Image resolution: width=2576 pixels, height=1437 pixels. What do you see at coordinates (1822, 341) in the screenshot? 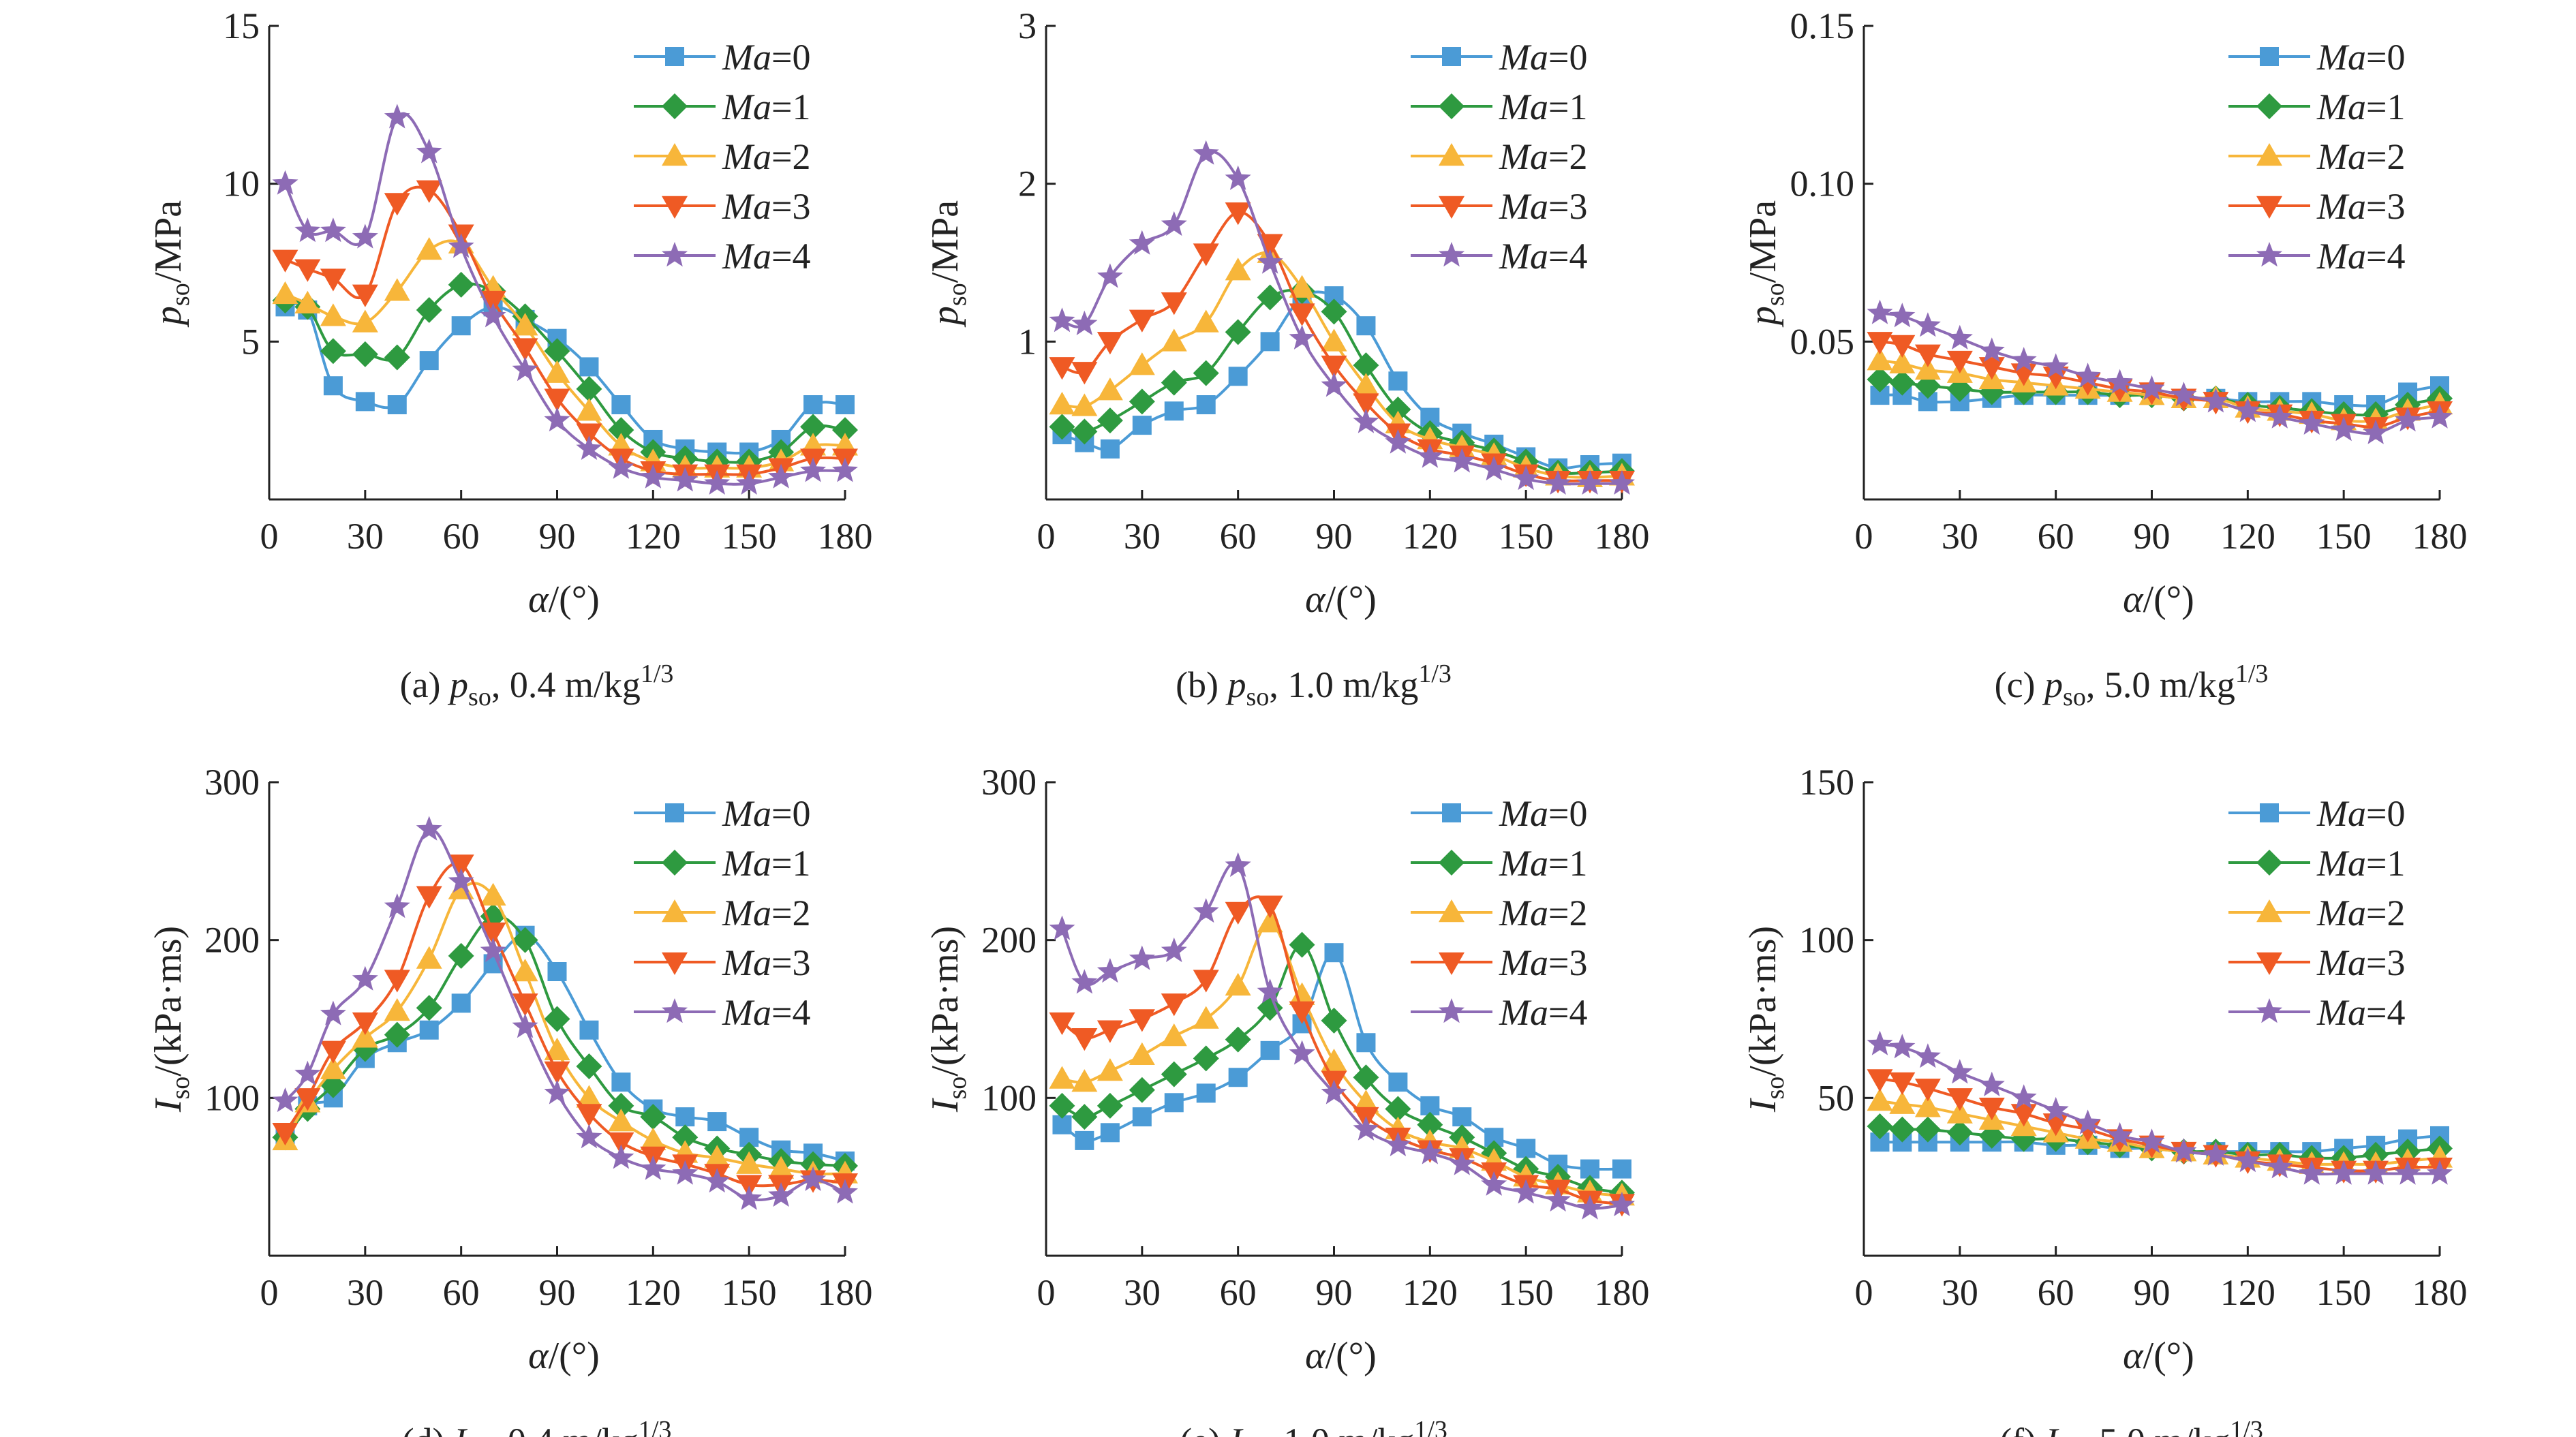
I see `y-tick-label: 0.05` at bounding box center [1822, 341].